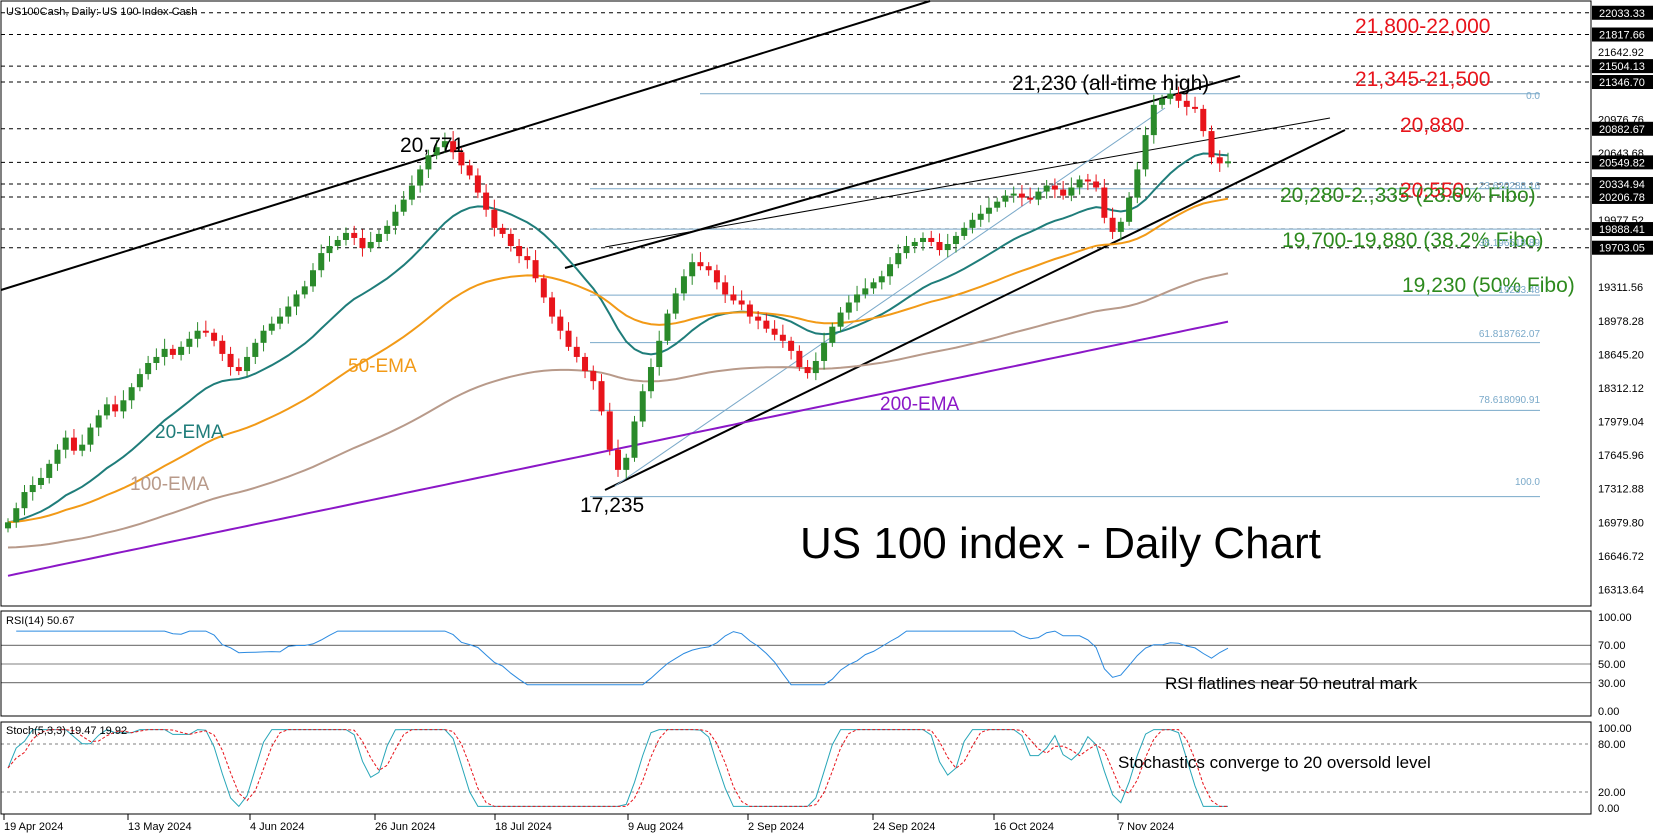  Describe the element at coordinates (523, 827) in the screenshot. I see `x-tick-label: 18 Jul 2024` at that location.